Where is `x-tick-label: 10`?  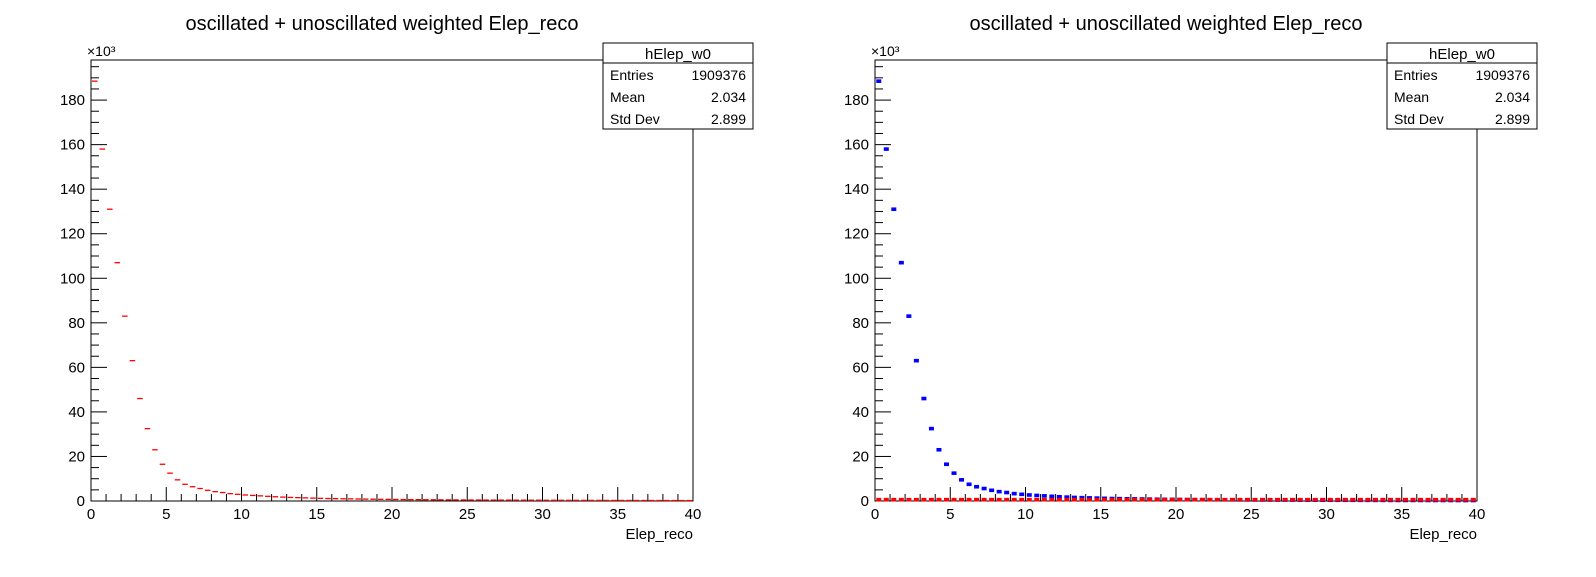 x-tick-label: 10 is located at coordinates (1025, 514).